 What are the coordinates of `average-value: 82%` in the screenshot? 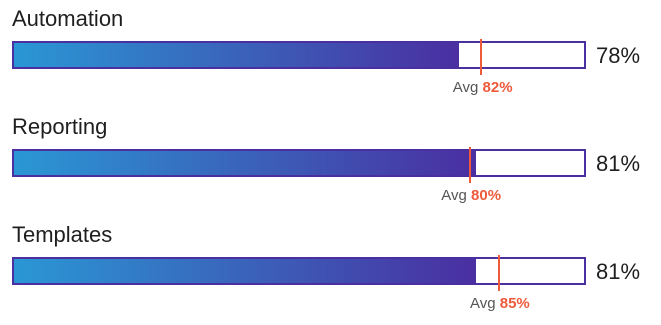 It's located at (497, 87).